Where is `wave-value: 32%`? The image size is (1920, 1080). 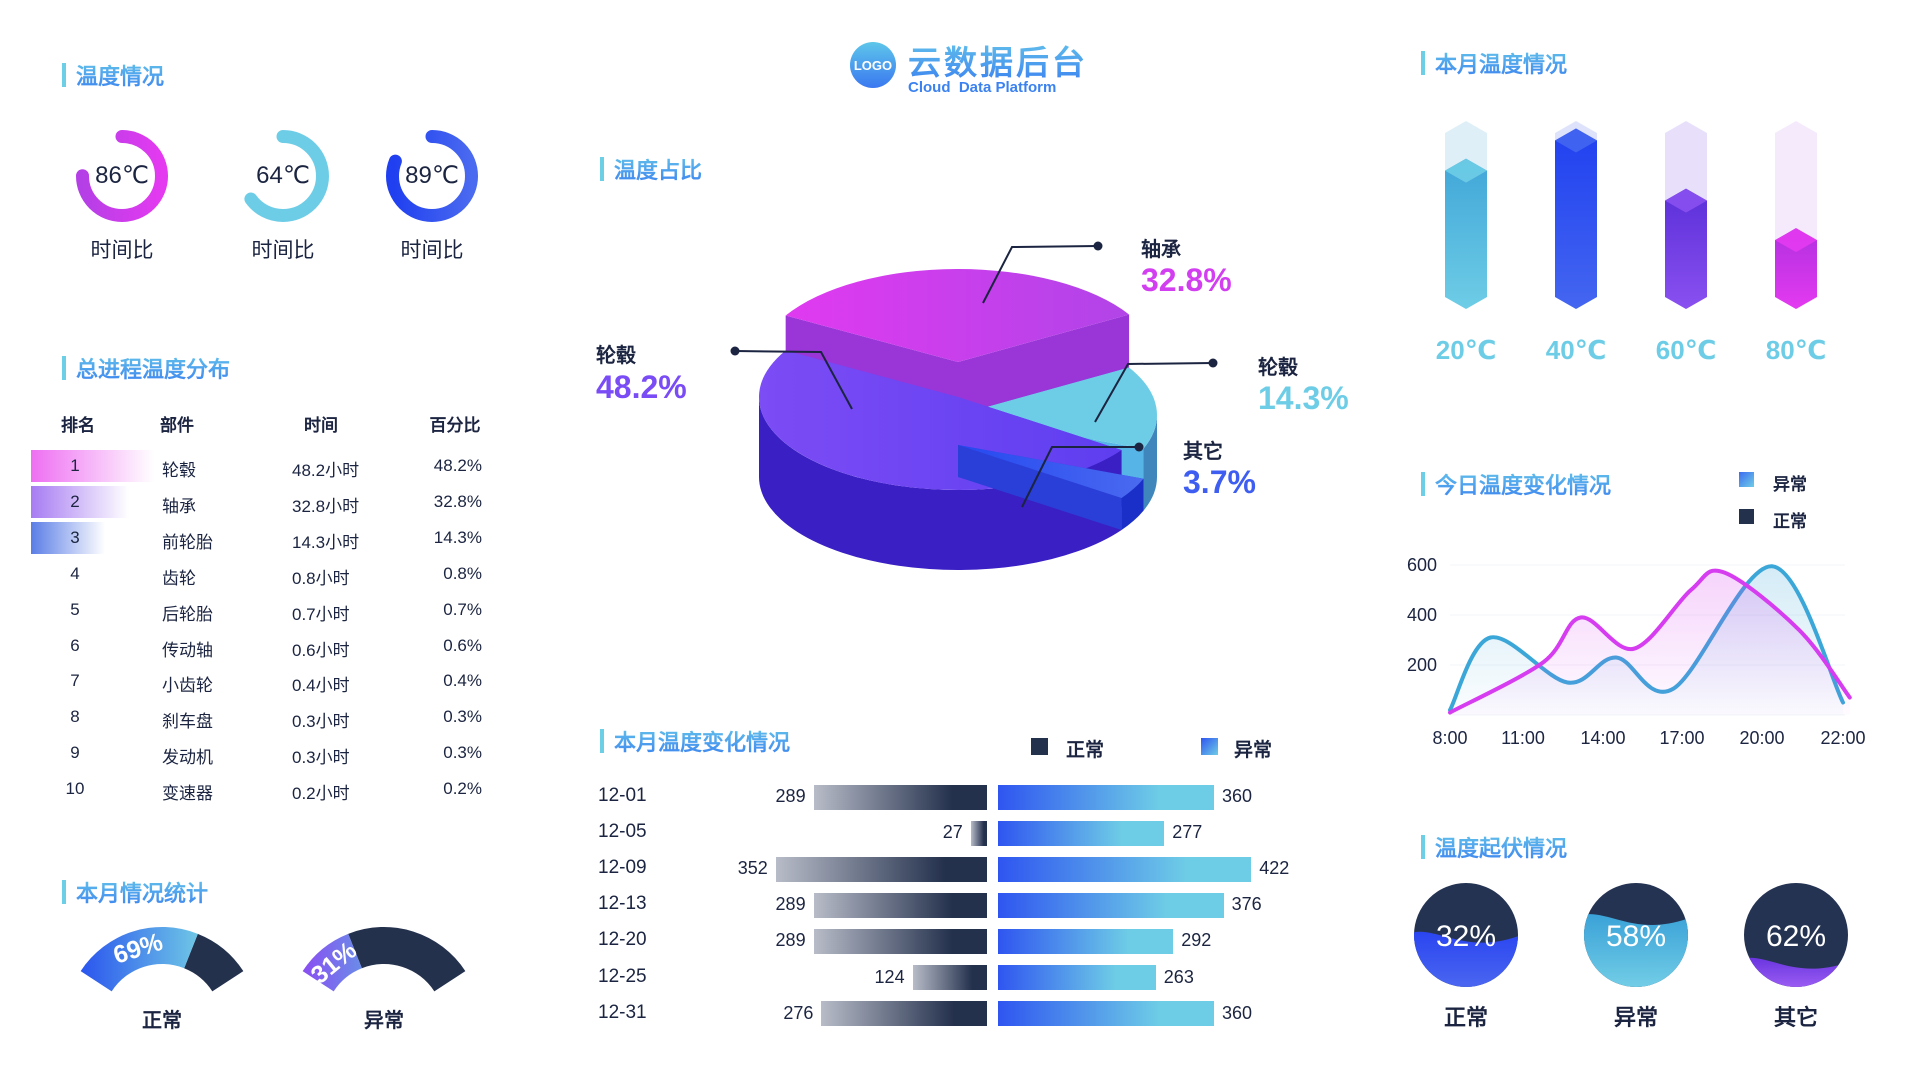 wave-value: 32% is located at coordinates (1466, 936).